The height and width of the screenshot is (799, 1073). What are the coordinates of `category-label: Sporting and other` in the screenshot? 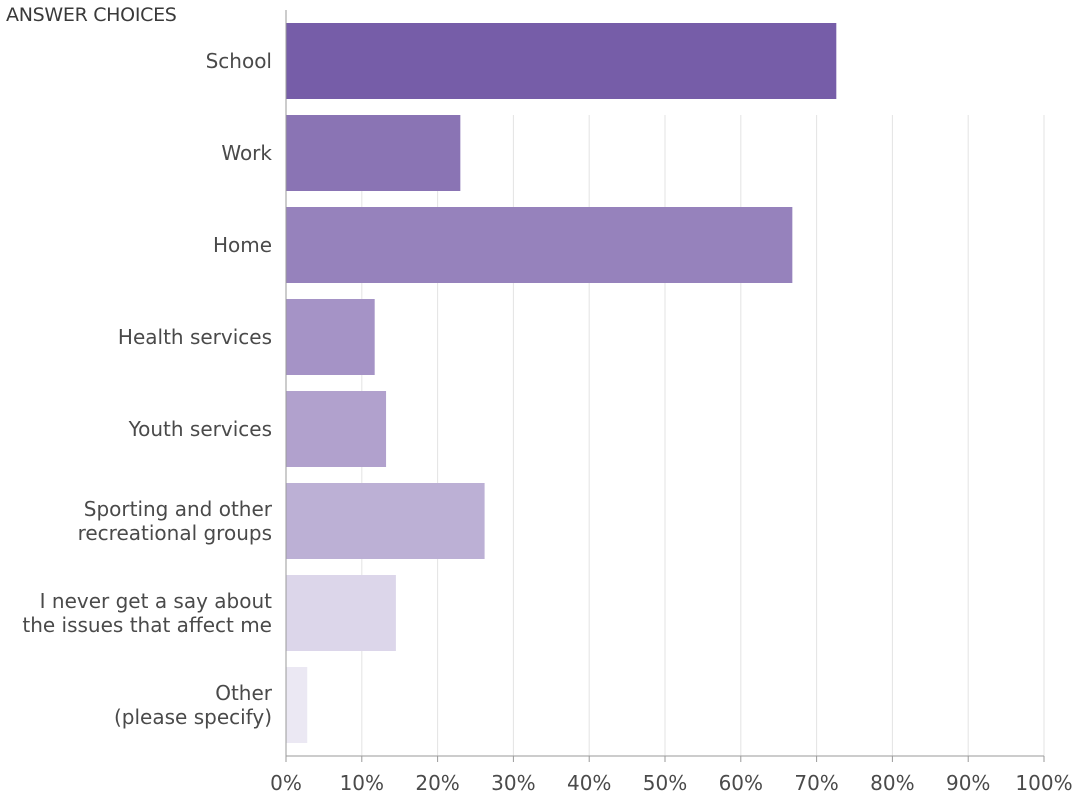 It's located at (178, 509).